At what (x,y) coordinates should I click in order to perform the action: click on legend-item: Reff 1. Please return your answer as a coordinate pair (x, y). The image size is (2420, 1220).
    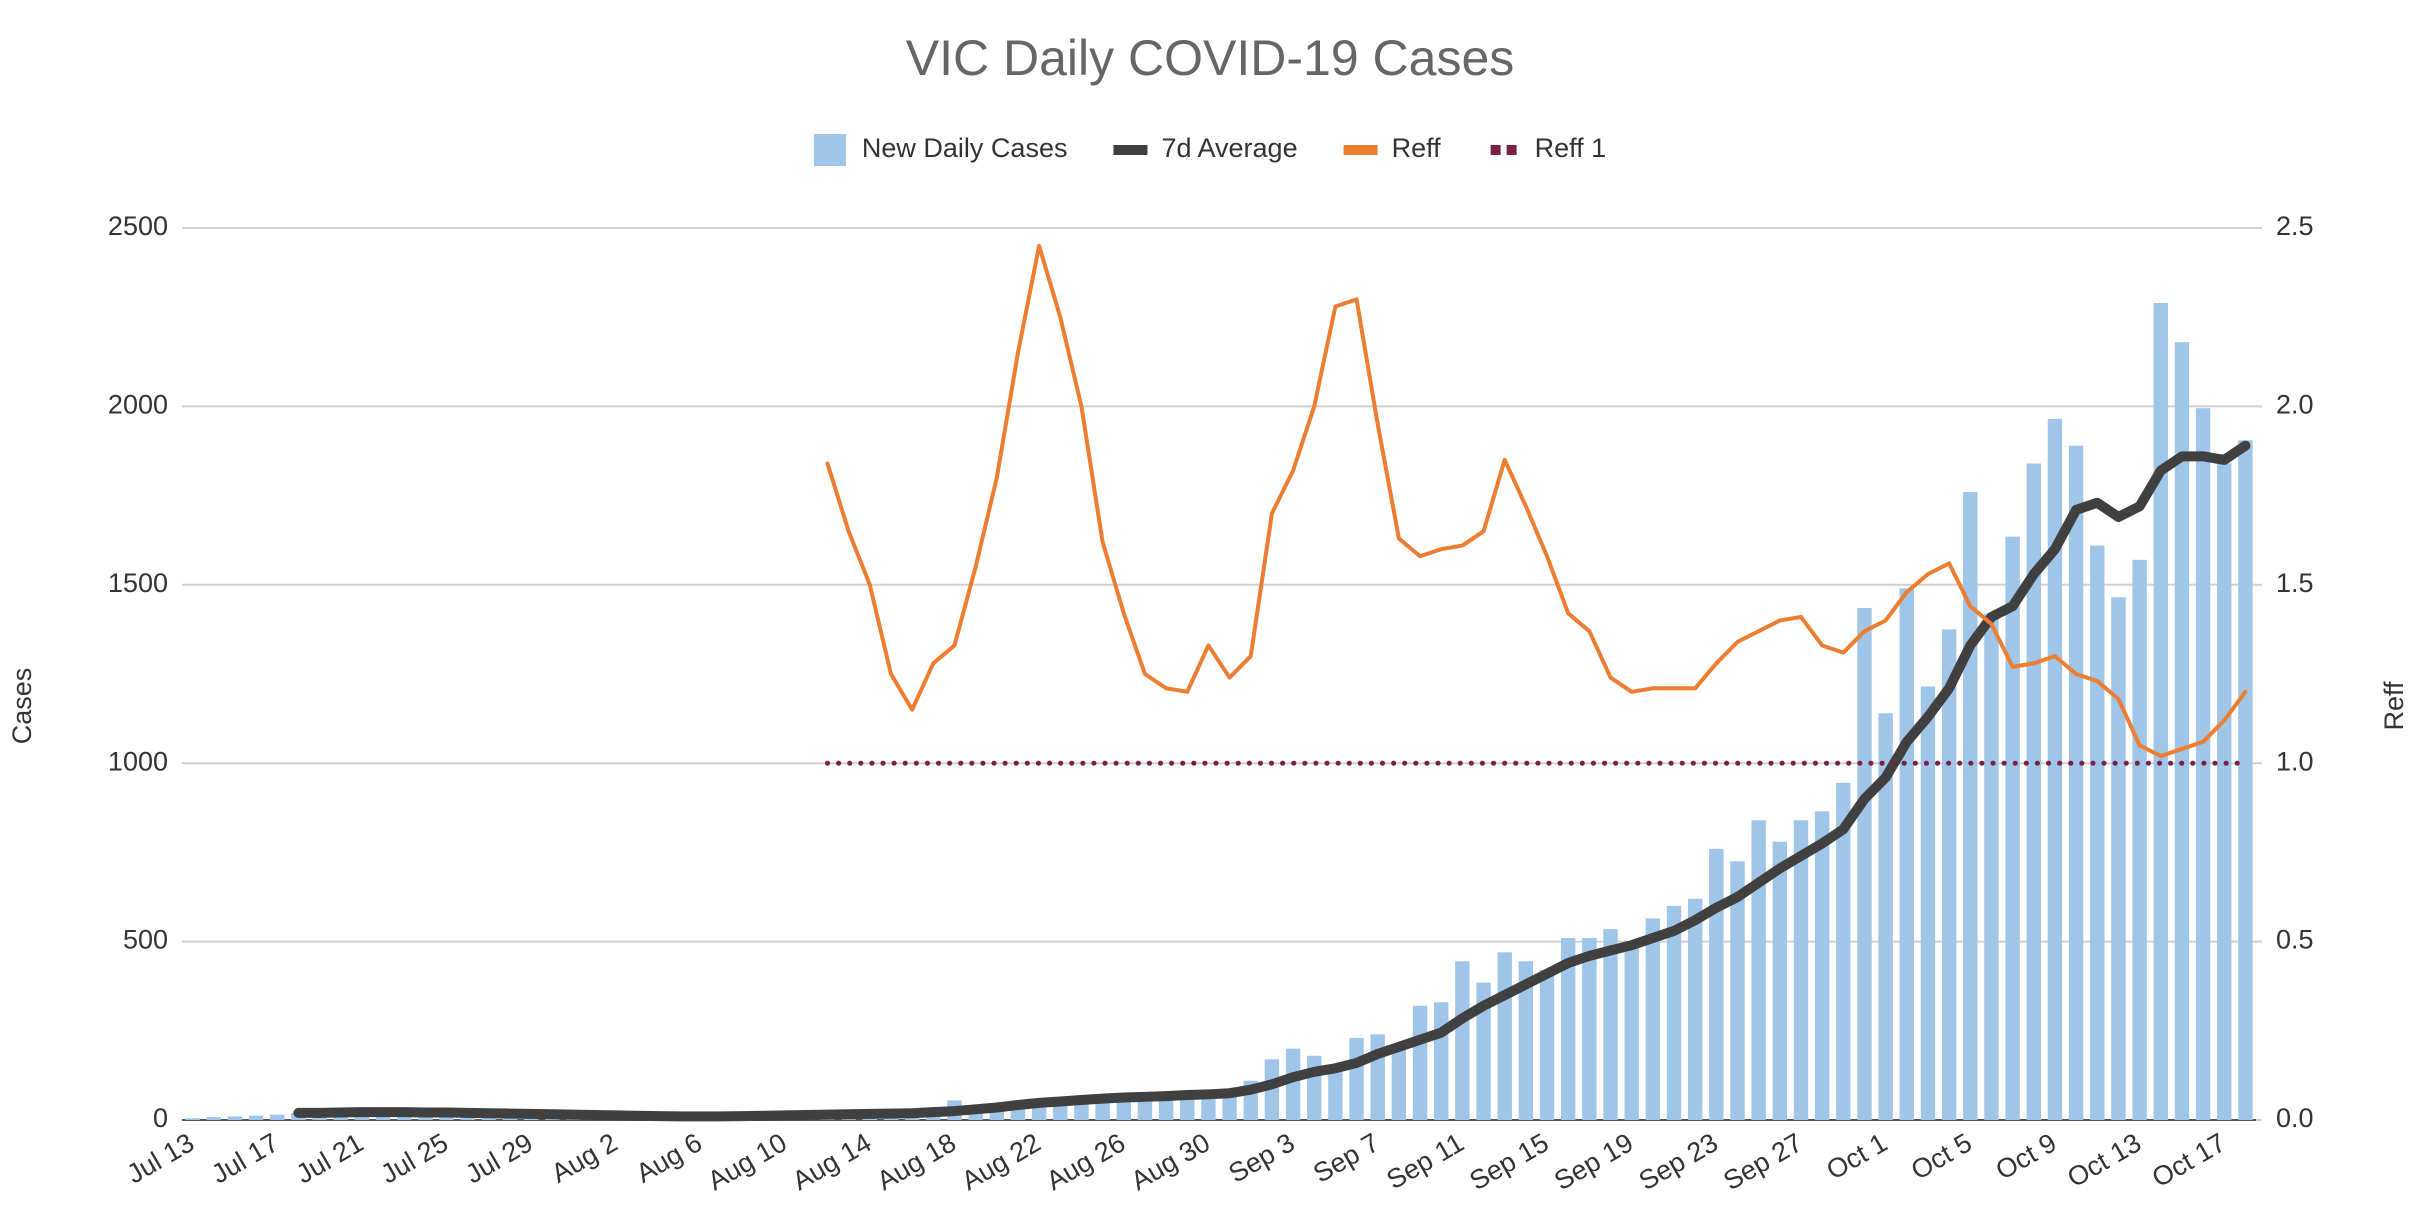
    Looking at the image, I should click on (1548, 148).